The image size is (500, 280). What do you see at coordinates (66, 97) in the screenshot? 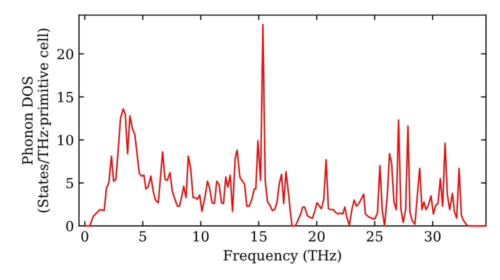
I see `y-tick-label: 15` at bounding box center [66, 97].